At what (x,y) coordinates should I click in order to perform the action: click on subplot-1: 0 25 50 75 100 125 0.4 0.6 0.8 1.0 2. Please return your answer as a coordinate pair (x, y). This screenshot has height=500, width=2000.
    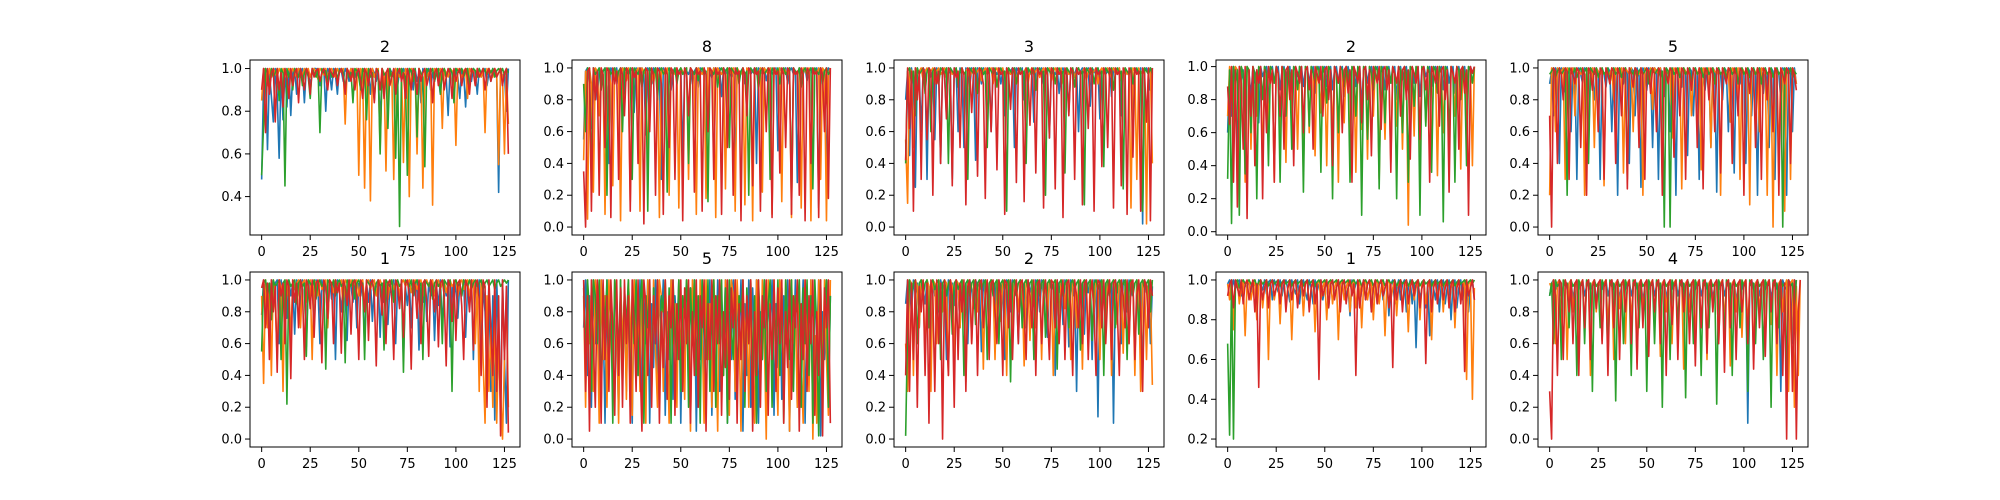
    Looking at the image, I should click on (371, 148).